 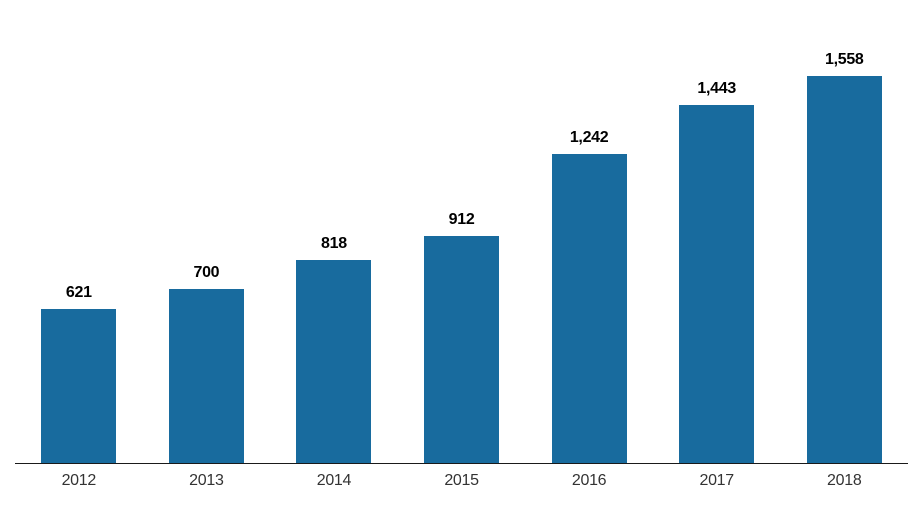 I want to click on bar-value-label: 1,558, so click(x=844, y=59).